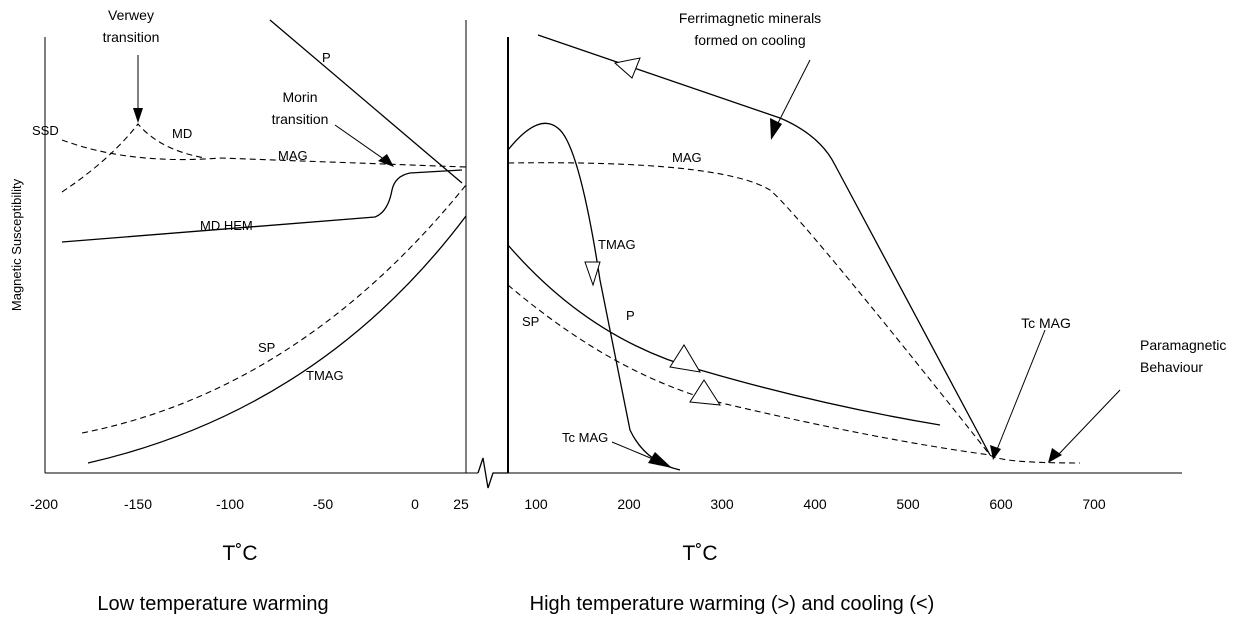 The image size is (1258, 622). What do you see at coordinates (45, 130) in the screenshot?
I see `curve-label: SSD` at bounding box center [45, 130].